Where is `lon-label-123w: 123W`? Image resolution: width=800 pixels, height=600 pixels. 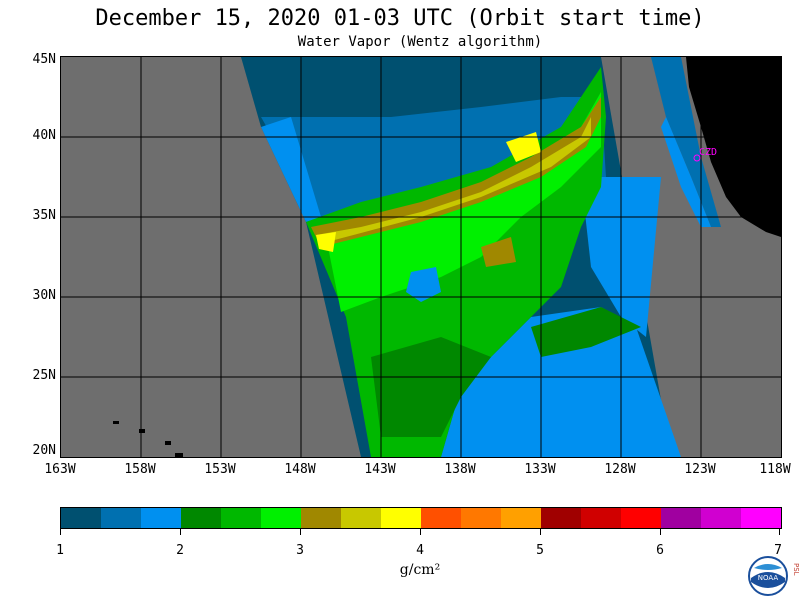
lon-label-123w: 123W is located at coordinates (700, 469).